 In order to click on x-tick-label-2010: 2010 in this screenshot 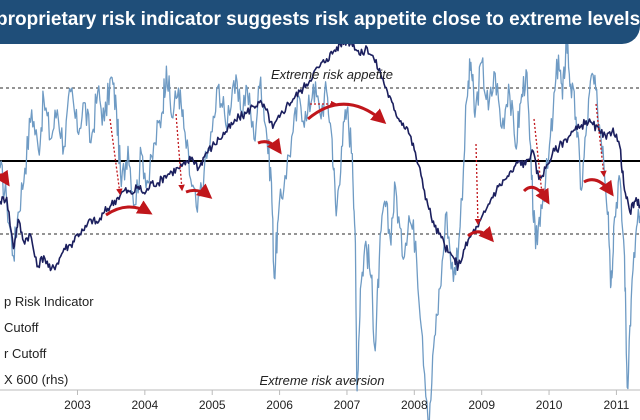, I will do `click(549, 405)`.